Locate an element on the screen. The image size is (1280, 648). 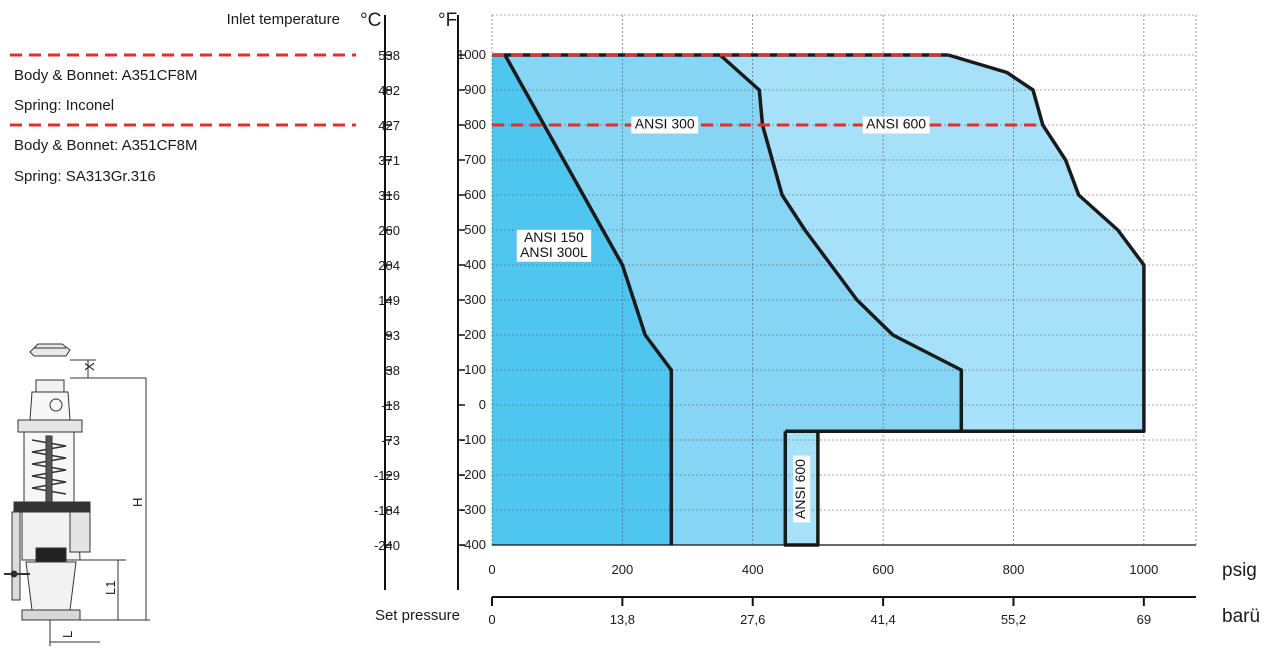
tick-psig-label-4: 800 is located at coordinates (1014, 569).